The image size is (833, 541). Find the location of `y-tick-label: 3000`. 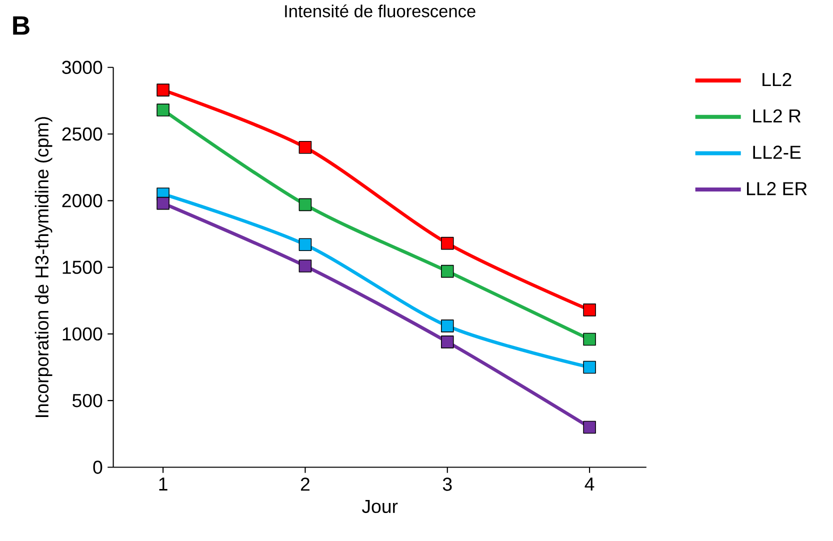

y-tick-label: 3000 is located at coordinates (82, 67).